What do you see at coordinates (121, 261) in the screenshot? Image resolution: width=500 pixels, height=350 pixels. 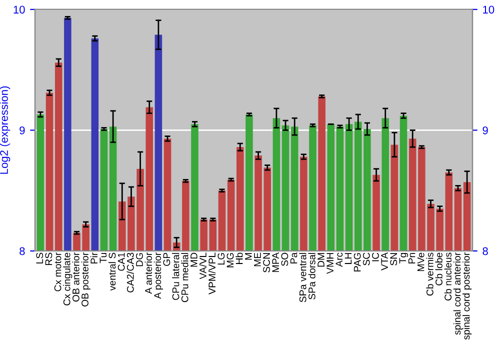 I see `x-tick-label: CA1` at bounding box center [121, 261].